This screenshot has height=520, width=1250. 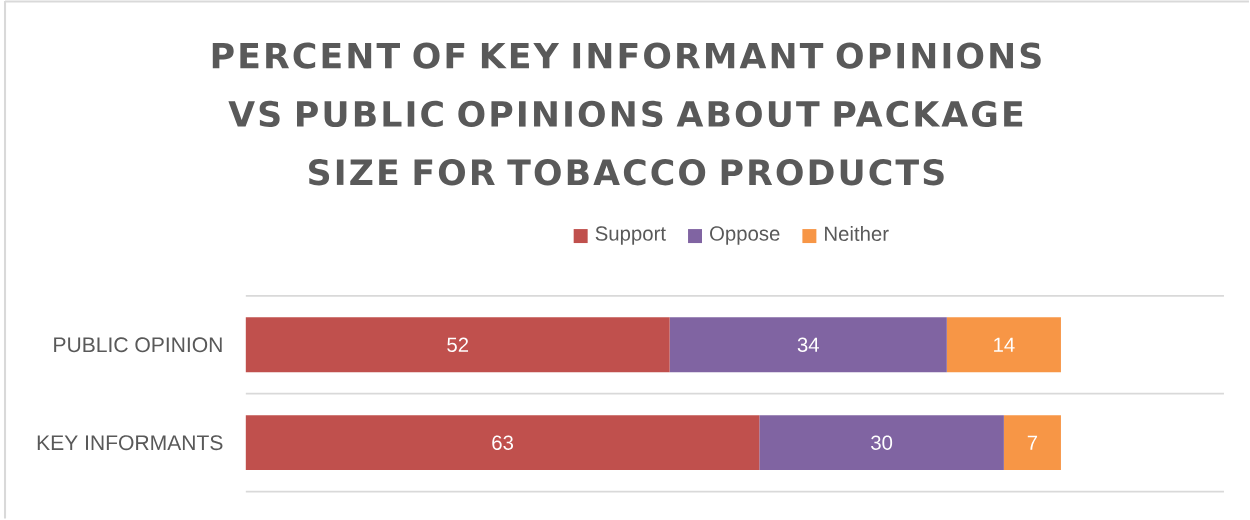 I want to click on data-label: 52, so click(x=458, y=345).